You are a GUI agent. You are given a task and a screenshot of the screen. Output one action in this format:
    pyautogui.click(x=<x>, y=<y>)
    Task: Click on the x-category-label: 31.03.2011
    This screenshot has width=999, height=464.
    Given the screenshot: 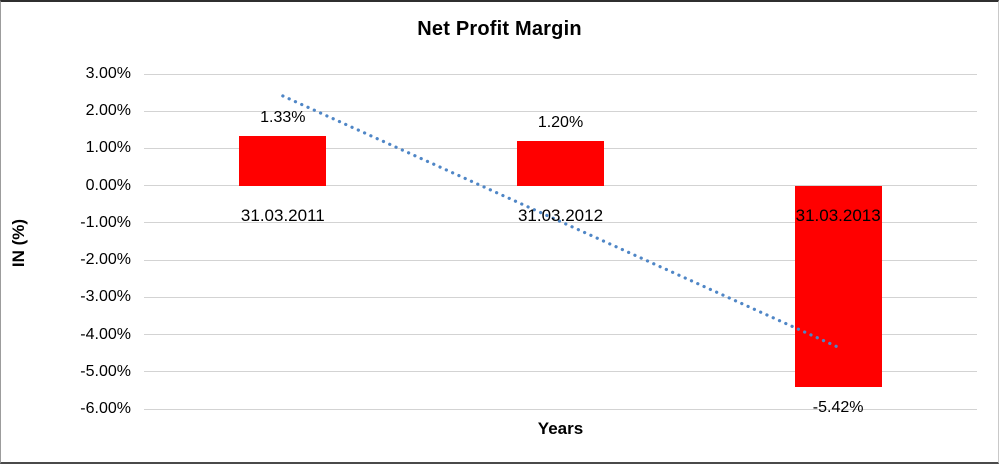 What is the action you would take?
    pyautogui.click(x=282, y=215)
    